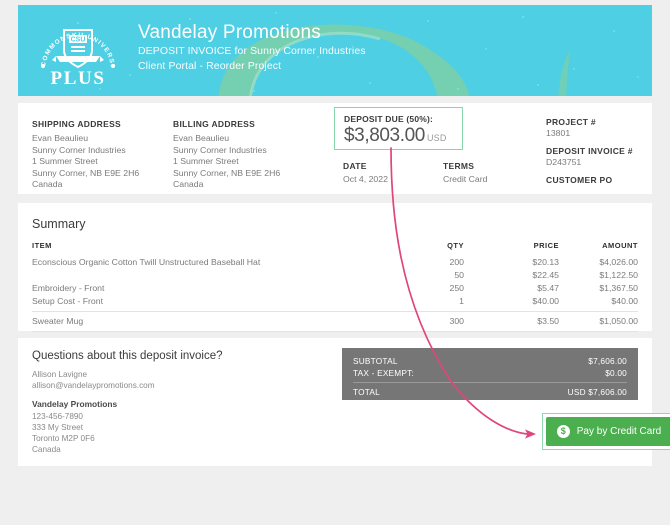 The image size is (670, 525). What do you see at coordinates (365, 173) in the screenshot?
I see `date-block: DATE Oct 4, 2022` at bounding box center [365, 173].